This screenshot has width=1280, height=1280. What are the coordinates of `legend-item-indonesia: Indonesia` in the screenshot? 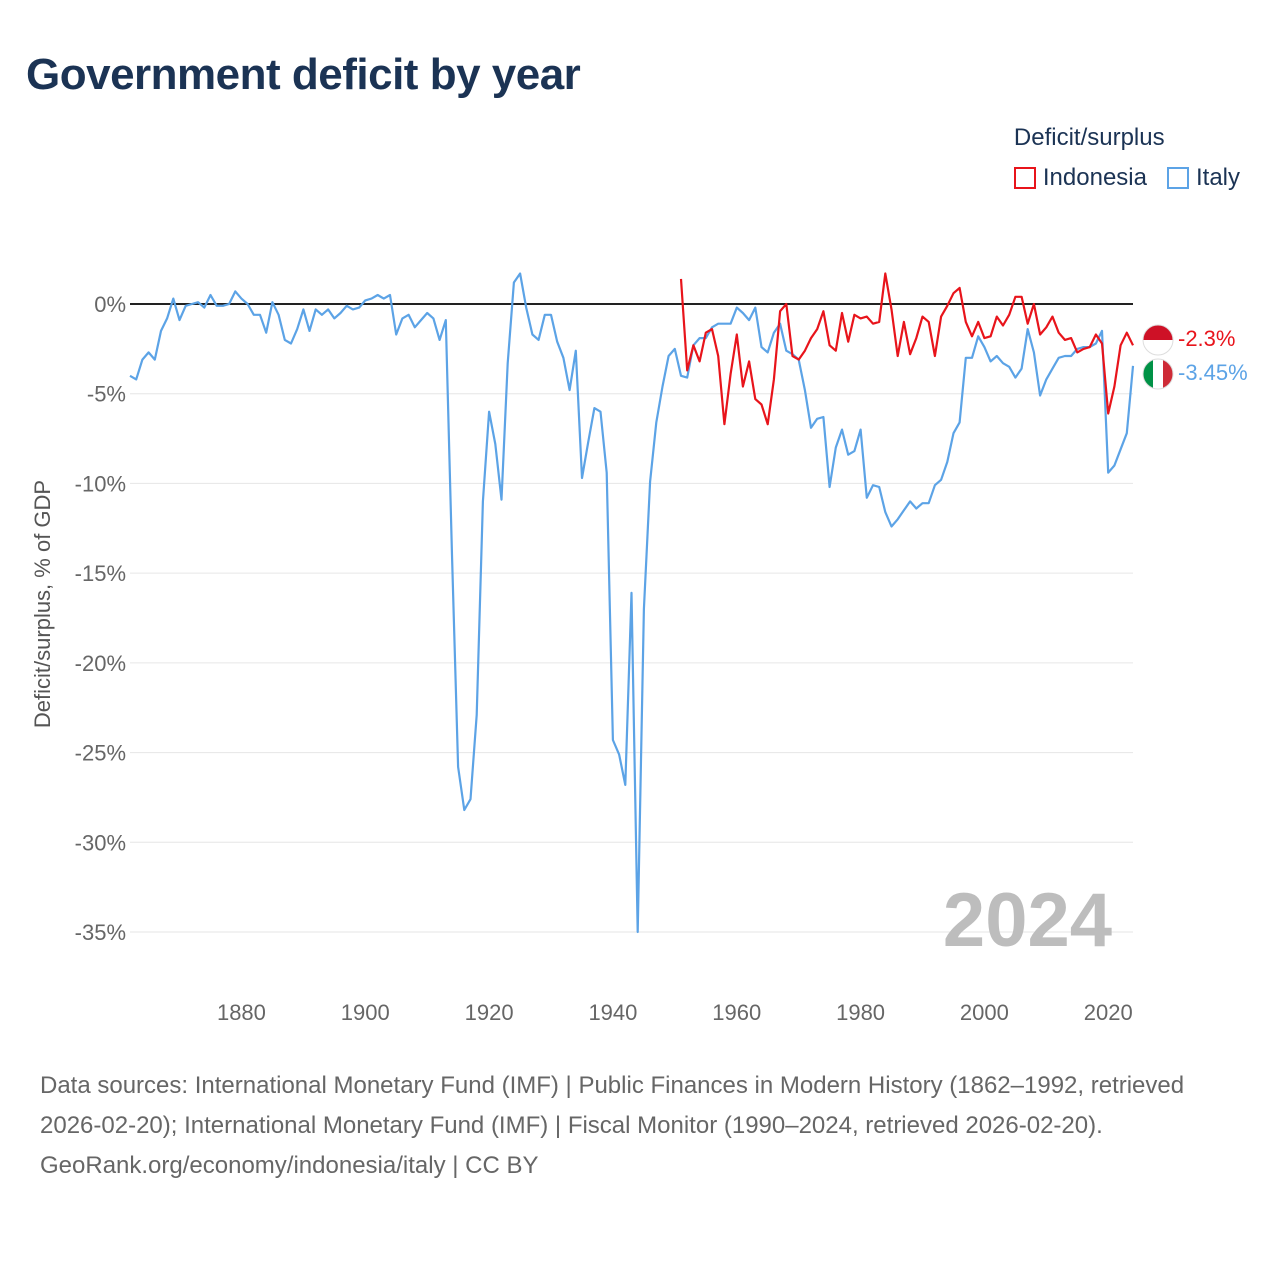 It's located at (1080, 178).